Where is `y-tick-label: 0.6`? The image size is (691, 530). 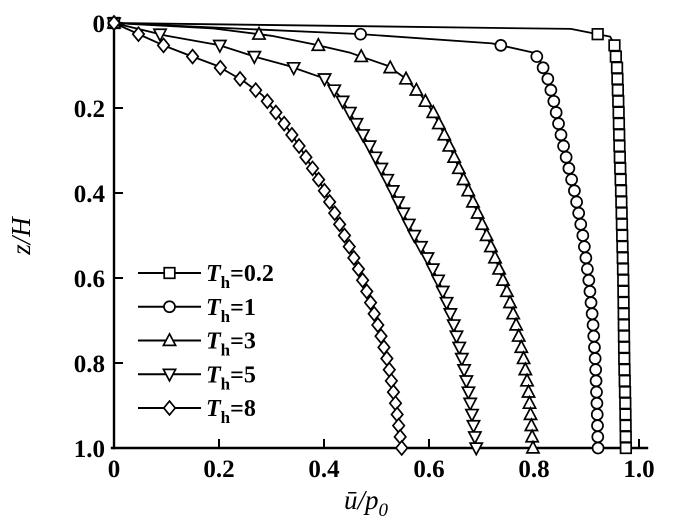 y-tick-label: 0.6 is located at coordinates (89, 279).